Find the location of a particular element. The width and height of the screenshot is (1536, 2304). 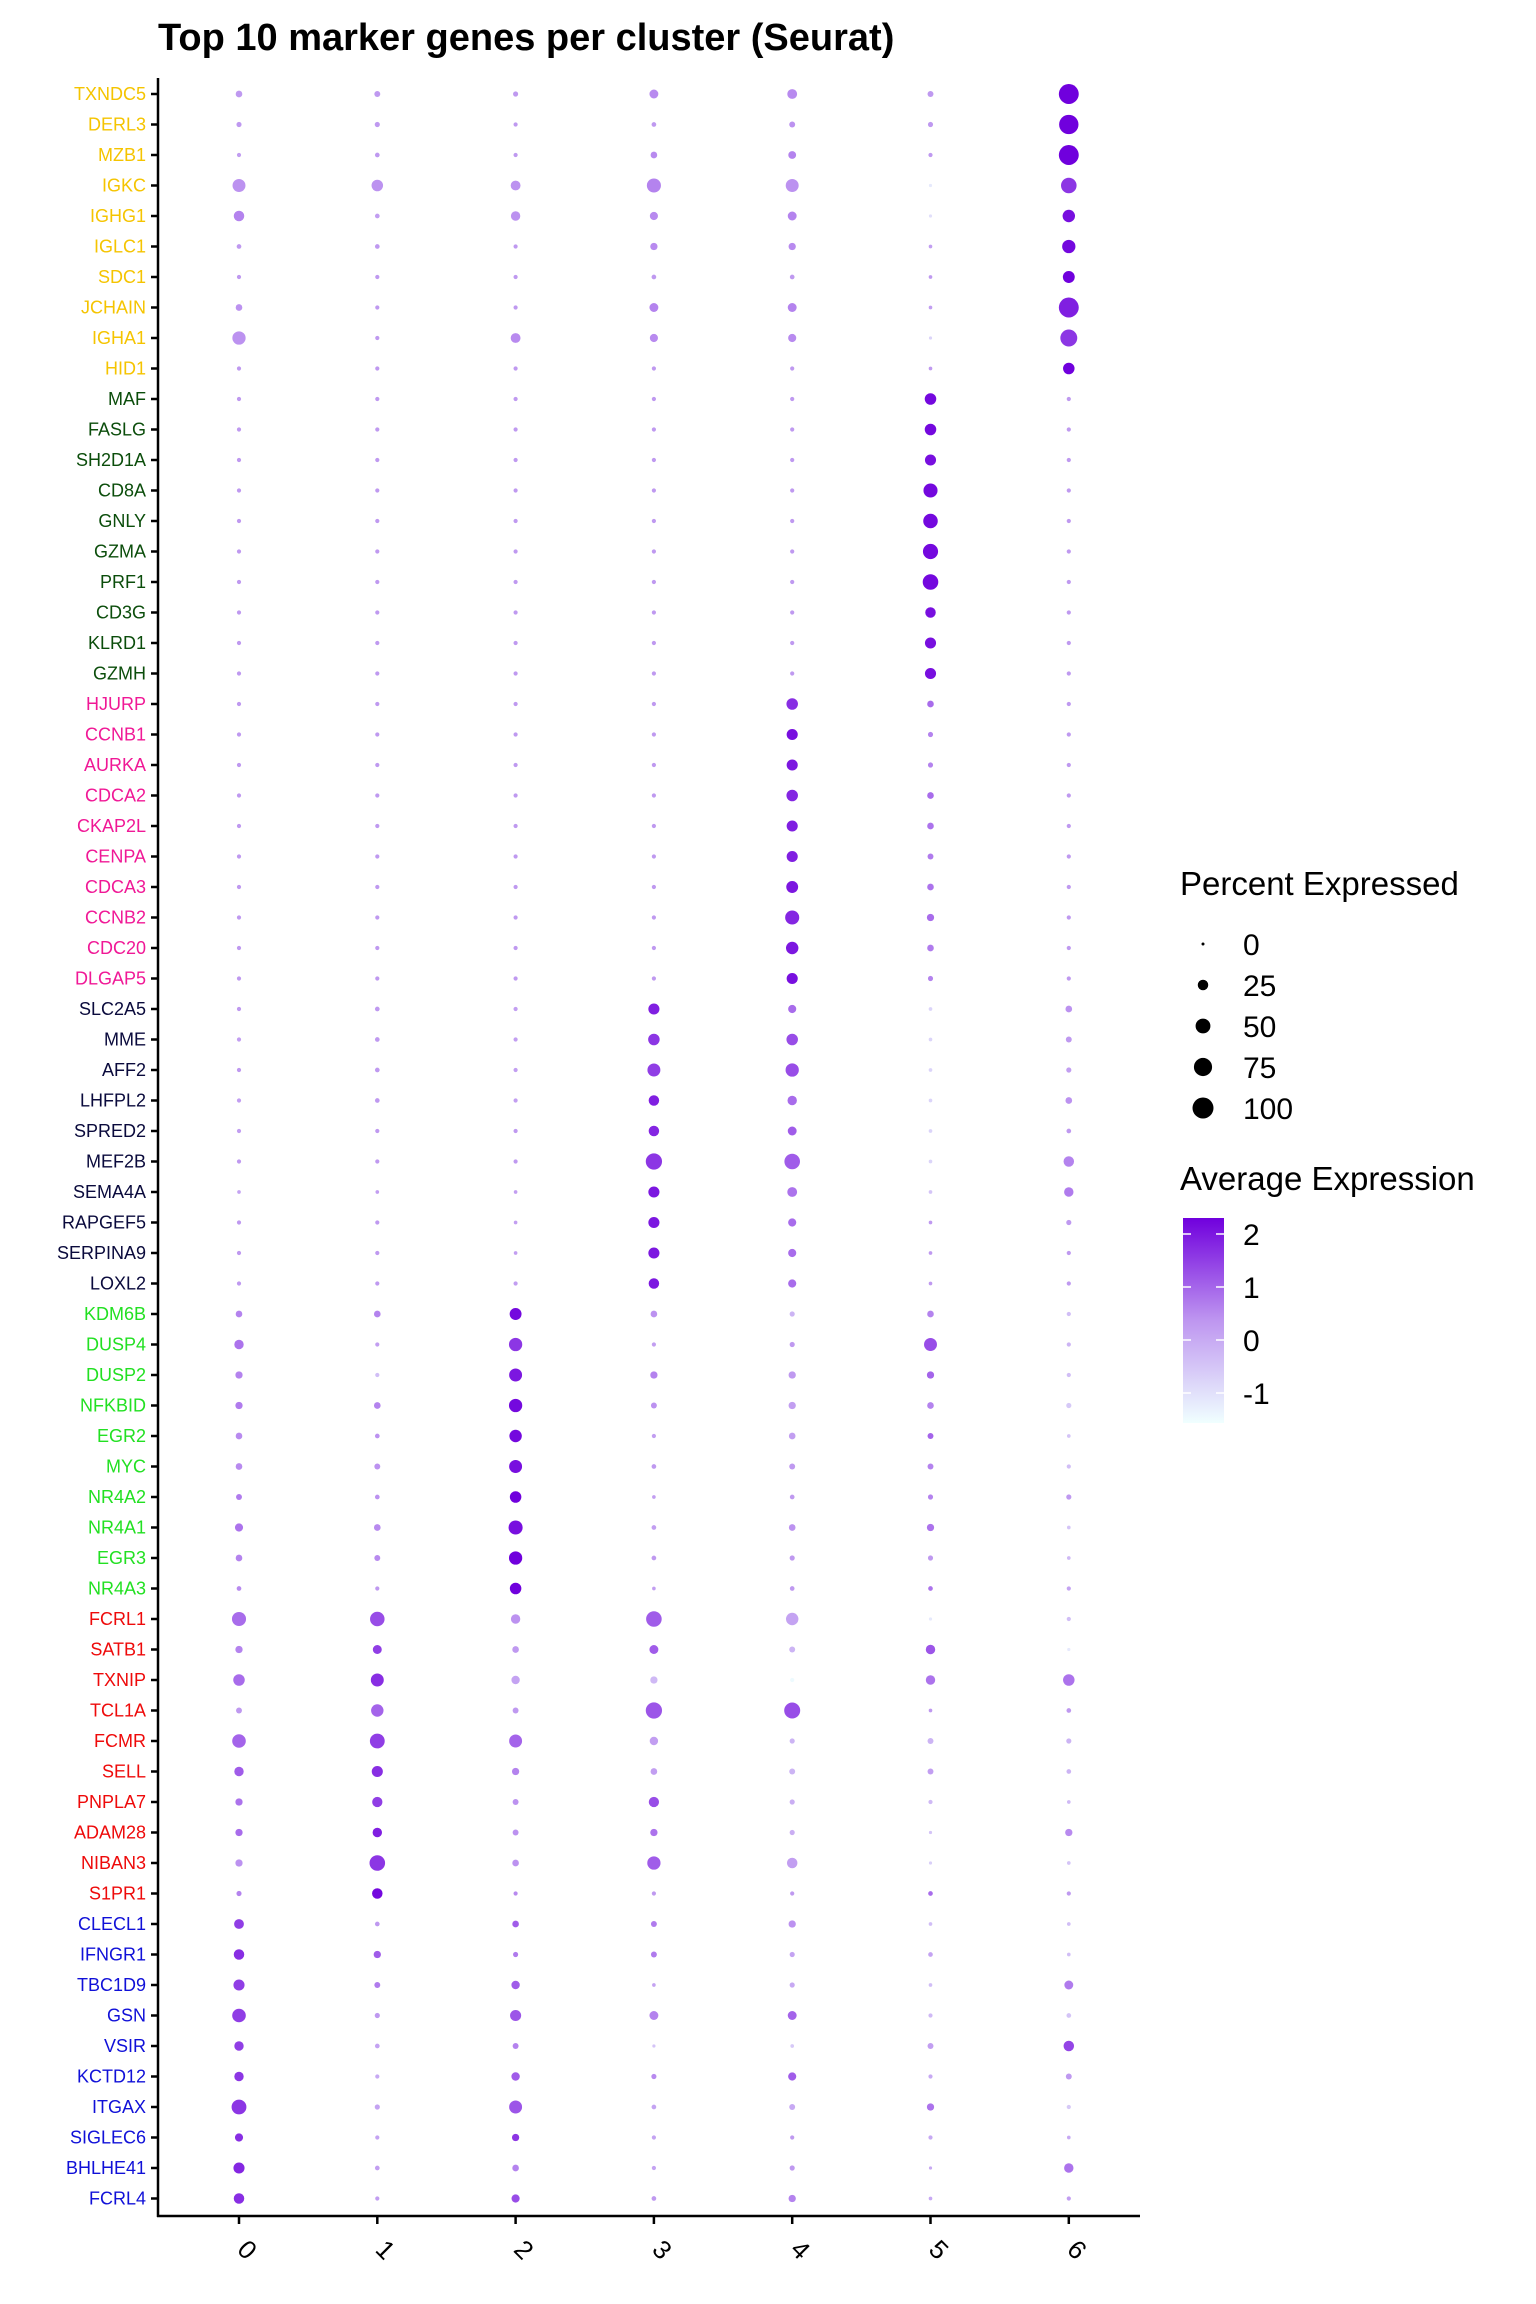

y-tick-label: S1PR1 is located at coordinates (117, 1894).